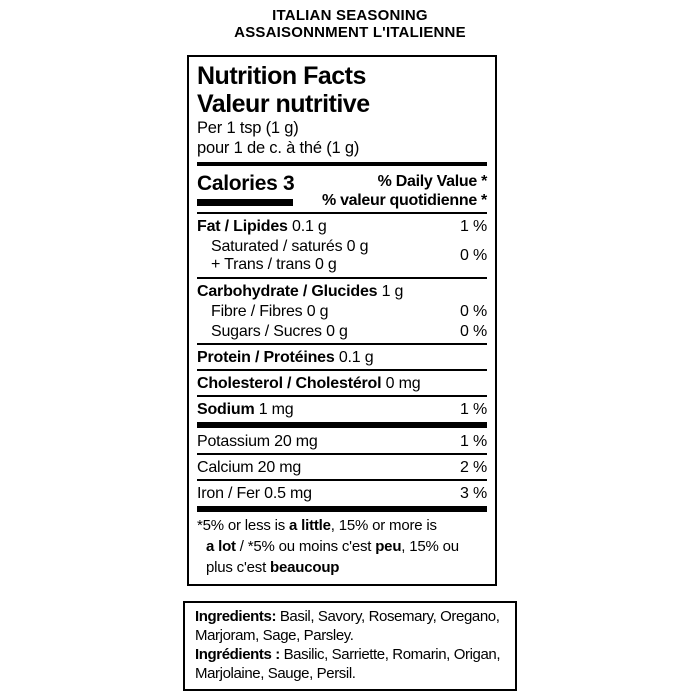 The image size is (700, 700). I want to click on daily-value-header: % Daily Value * % valeur quotidienne *, so click(404, 191).